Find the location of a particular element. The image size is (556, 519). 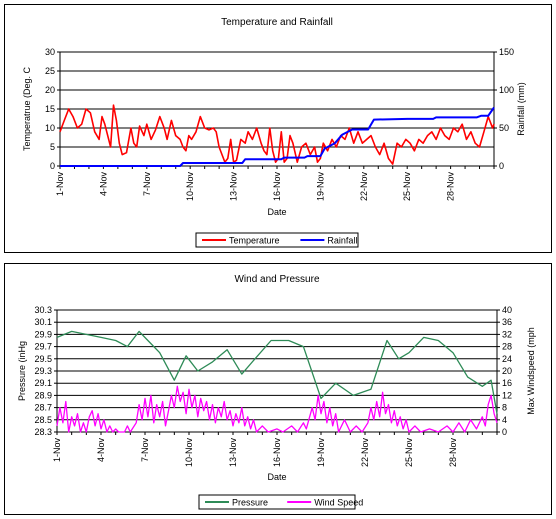

pressure-series-line is located at coordinates (277, 372).